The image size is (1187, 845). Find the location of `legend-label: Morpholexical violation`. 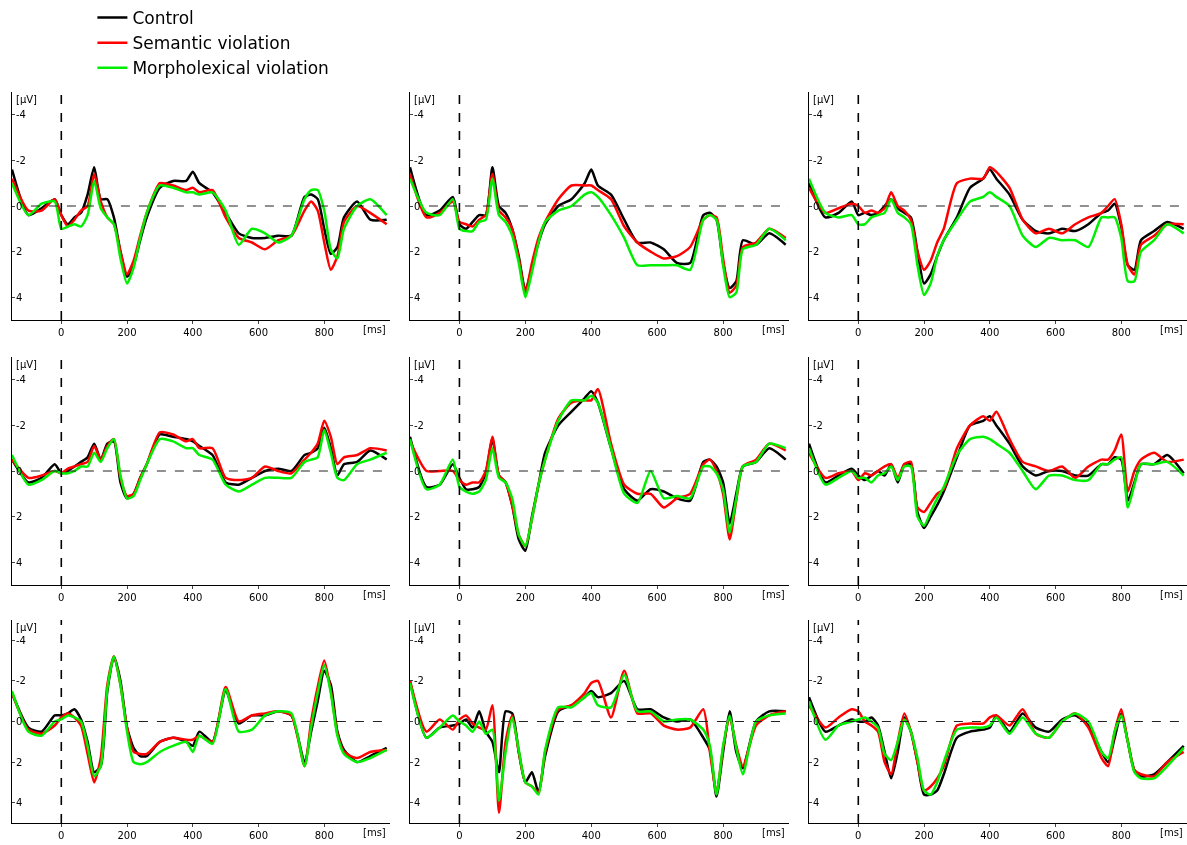

legend-label: Morpholexical violation is located at coordinates (230, 68).